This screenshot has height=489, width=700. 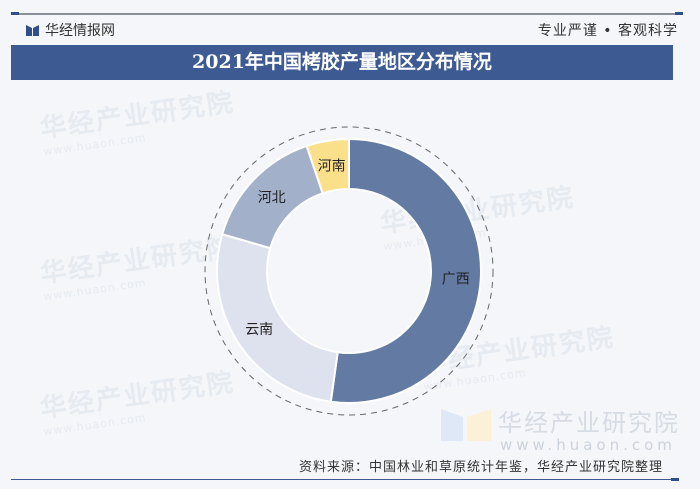 What do you see at coordinates (272, 198) in the screenshot?
I see `slice-label: 河北` at bounding box center [272, 198].